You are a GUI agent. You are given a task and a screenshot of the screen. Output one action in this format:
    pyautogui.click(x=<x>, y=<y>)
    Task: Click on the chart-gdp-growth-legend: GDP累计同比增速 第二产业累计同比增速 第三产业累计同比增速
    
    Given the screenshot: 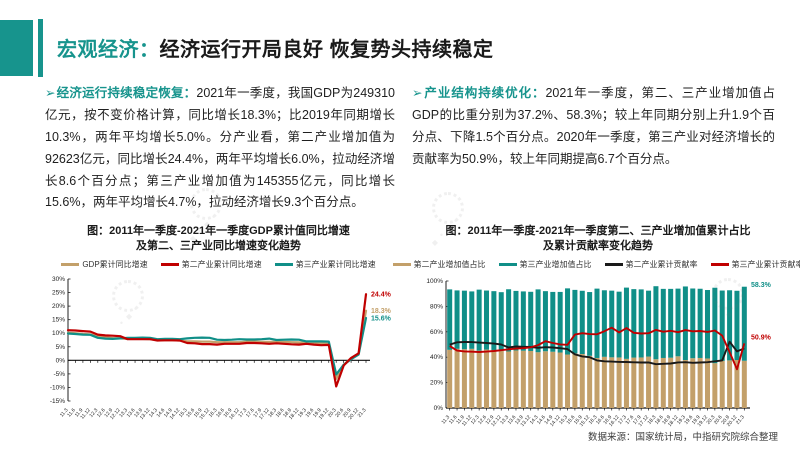 What is the action you would take?
    pyautogui.click(x=218, y=265)
    